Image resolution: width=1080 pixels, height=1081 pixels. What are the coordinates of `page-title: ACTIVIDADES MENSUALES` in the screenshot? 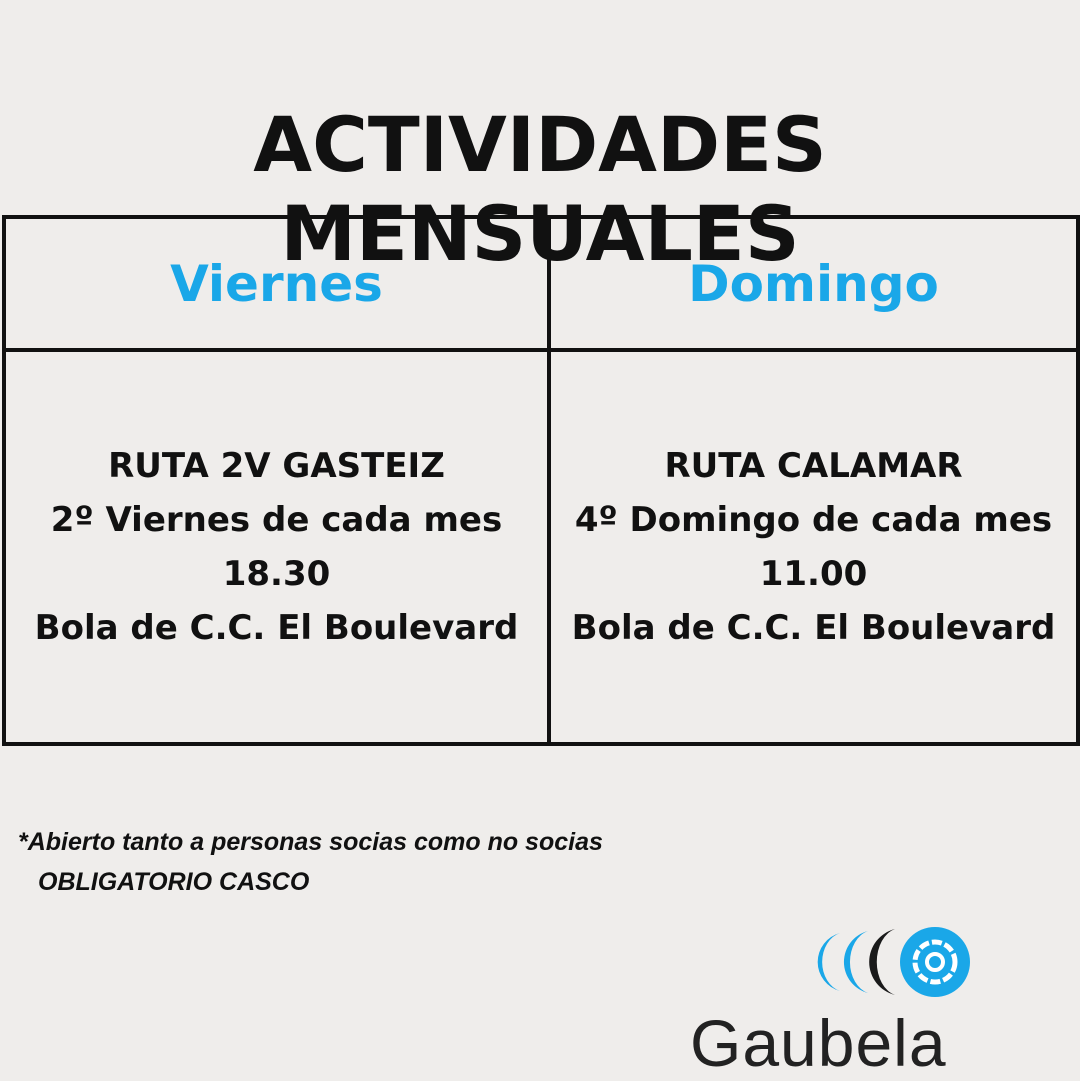 It's located at (540, 189).